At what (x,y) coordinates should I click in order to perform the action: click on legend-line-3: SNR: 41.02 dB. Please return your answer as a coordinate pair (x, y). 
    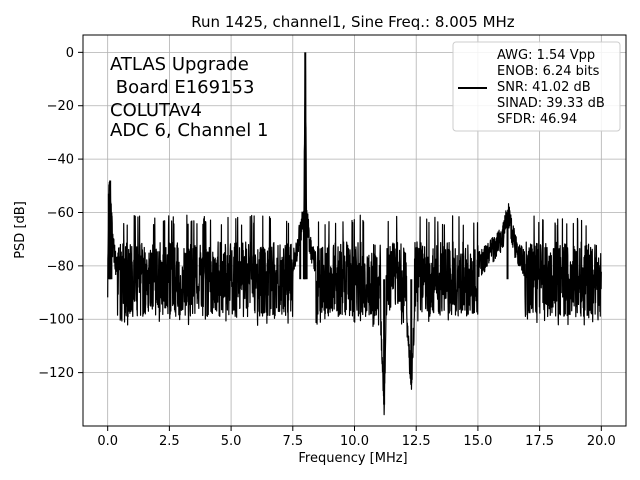
    Looking at the image, I should click on (544, 87).